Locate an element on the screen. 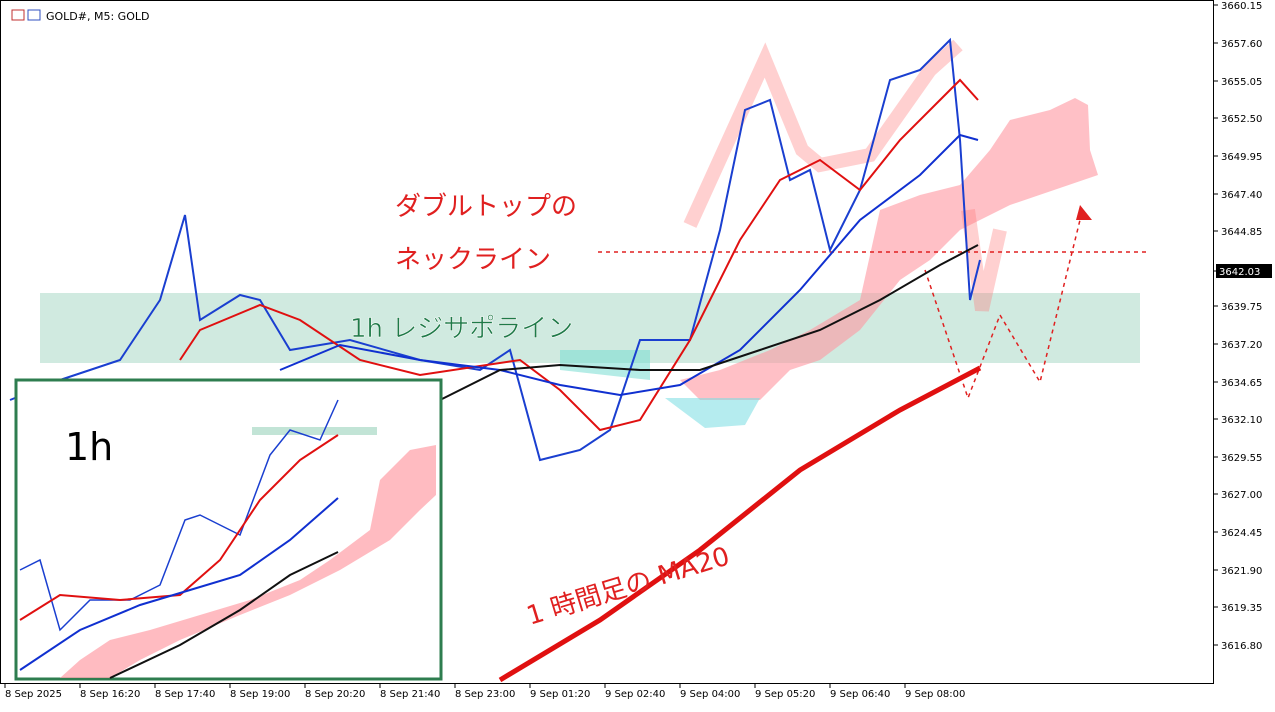 The width and height of the screenshot is (1275, 712). inset-cloud is located at coordinates (248, 561).